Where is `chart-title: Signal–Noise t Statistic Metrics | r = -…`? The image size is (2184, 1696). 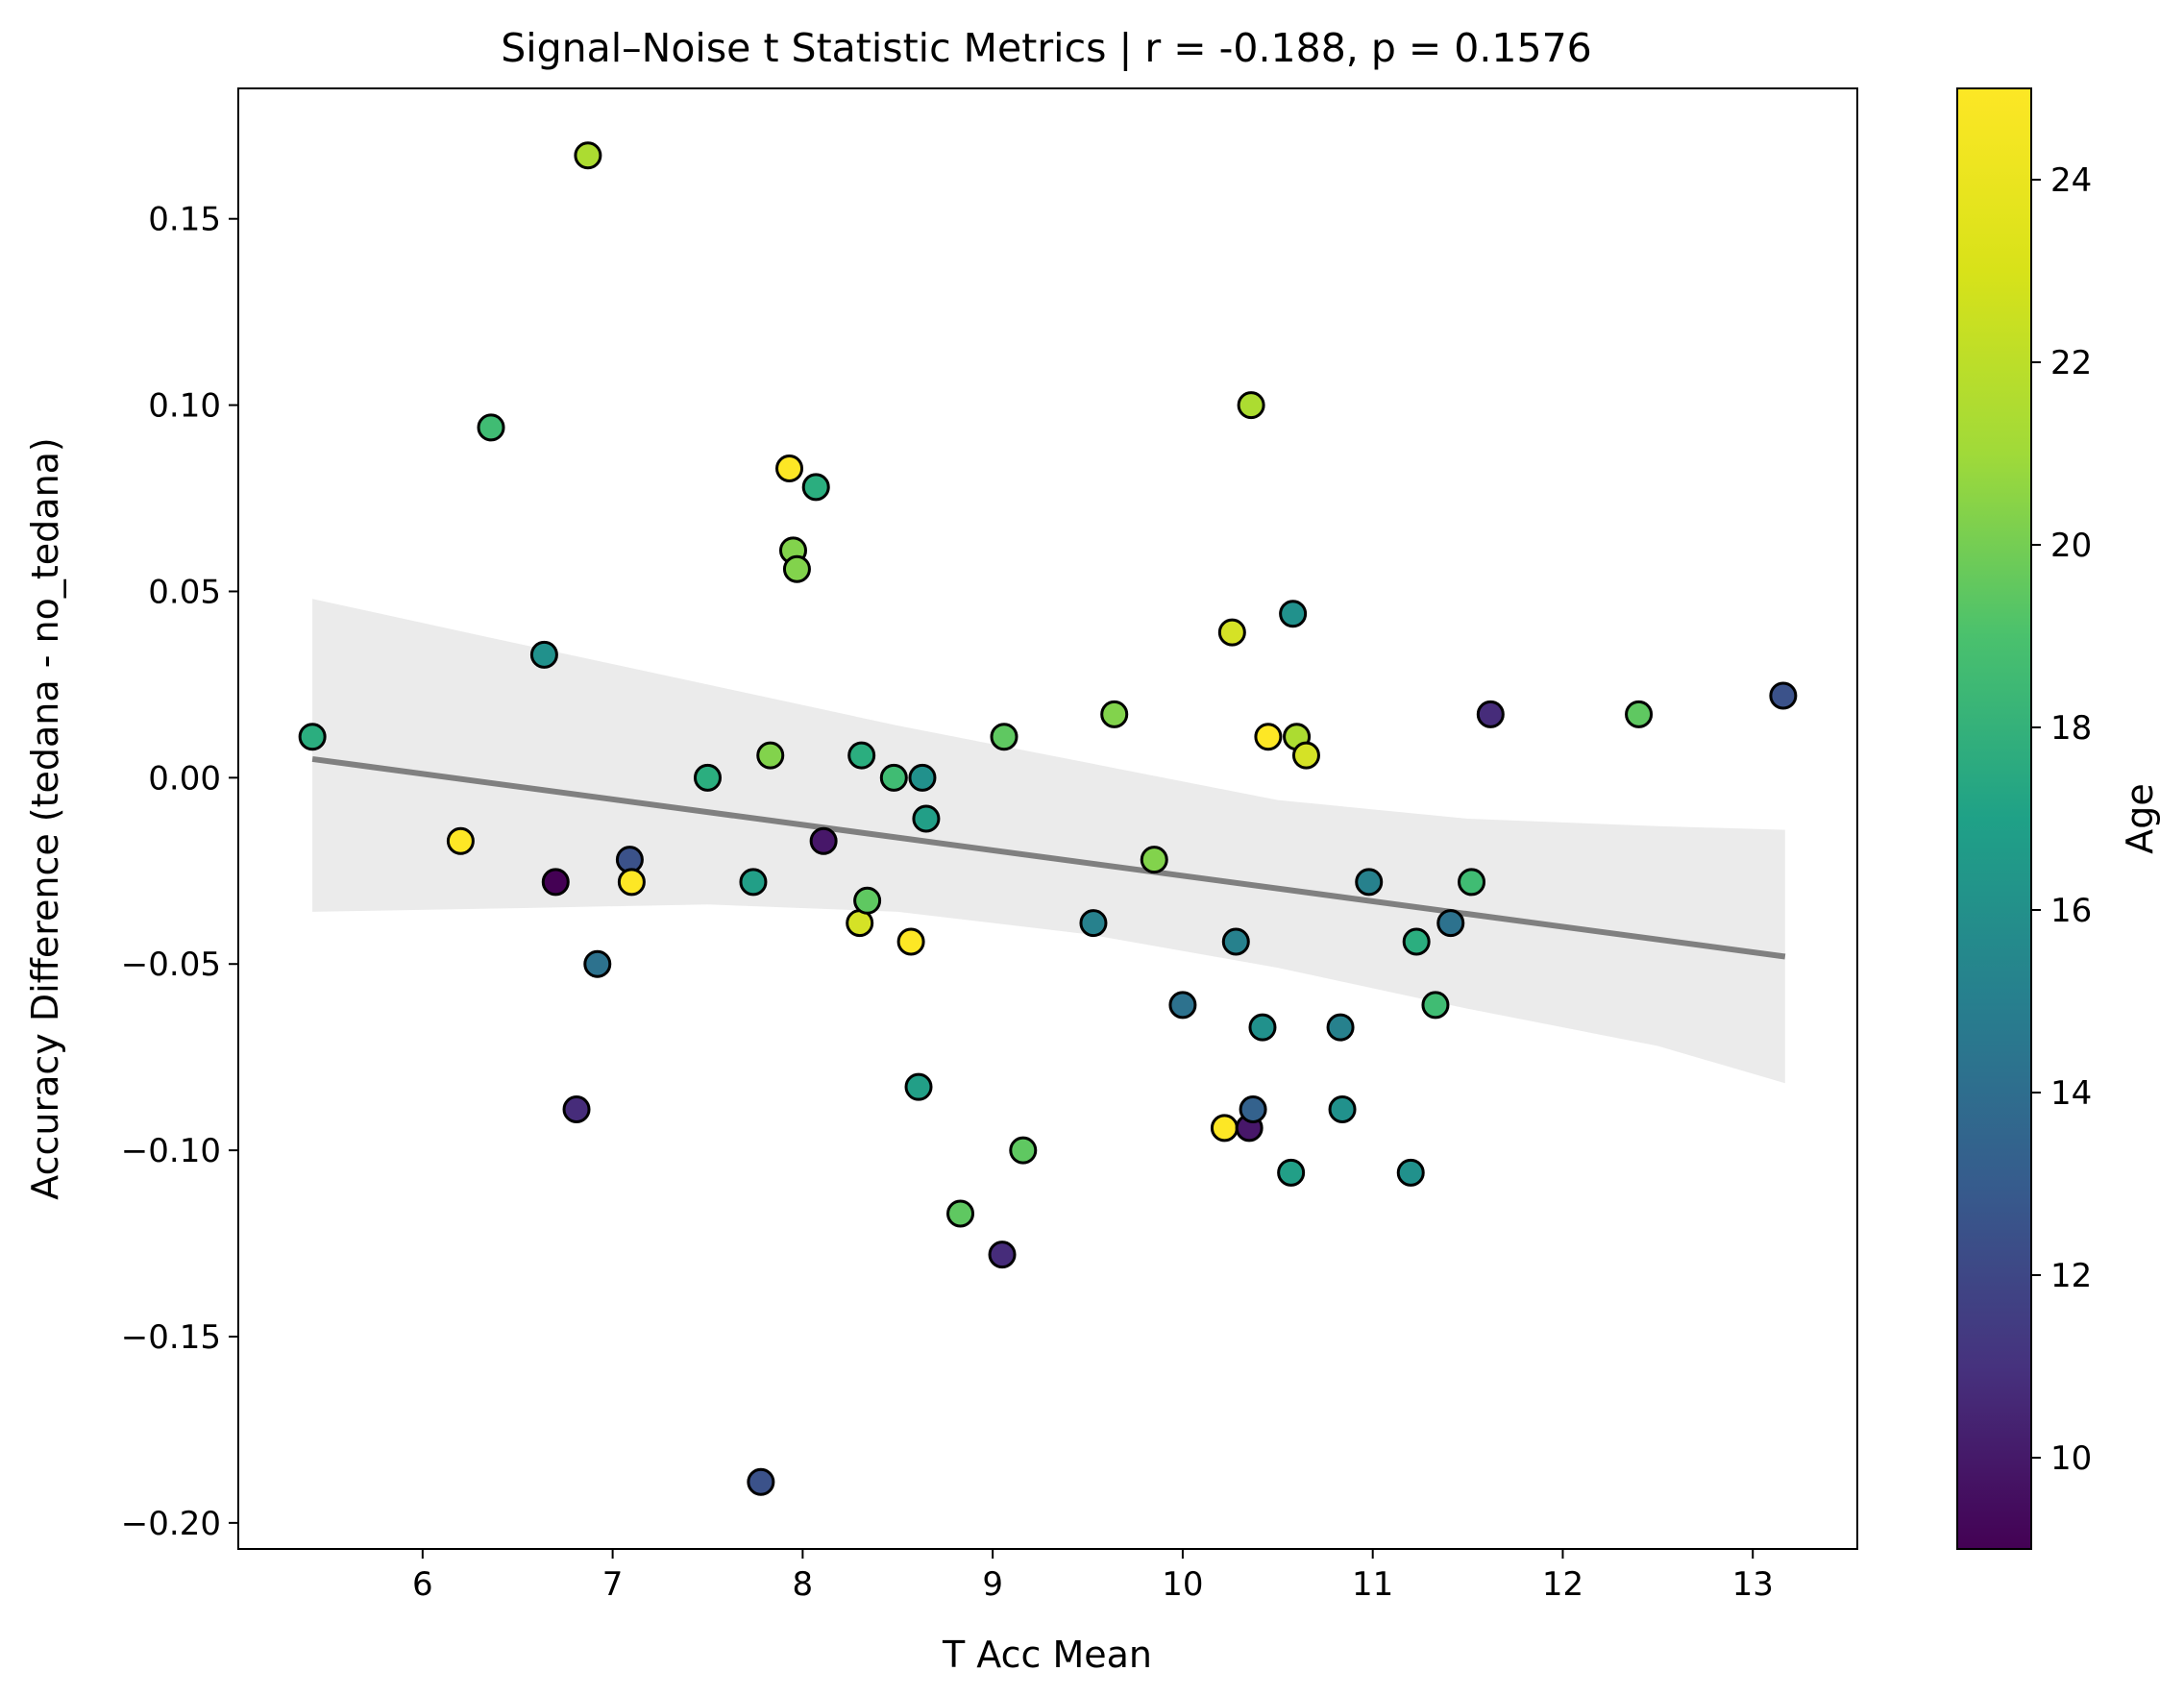
chart-title: Signal–Noise t Statistic Metrics | r = -… is located at coordinates (1046, 48).